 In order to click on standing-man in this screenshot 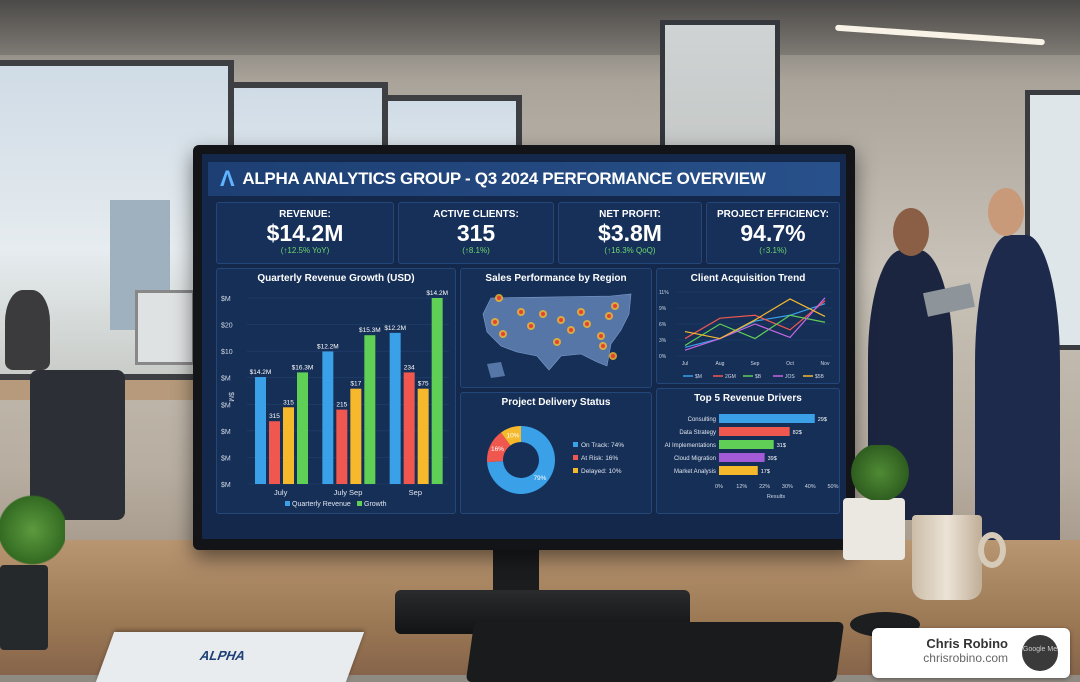, I will do `click(1017, 395)`.